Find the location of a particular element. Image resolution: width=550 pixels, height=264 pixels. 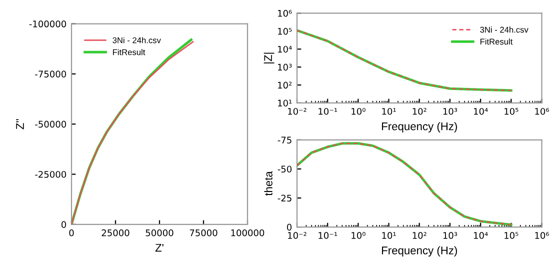

y-tick-label: -25000 is located at coordinates (50, 174).